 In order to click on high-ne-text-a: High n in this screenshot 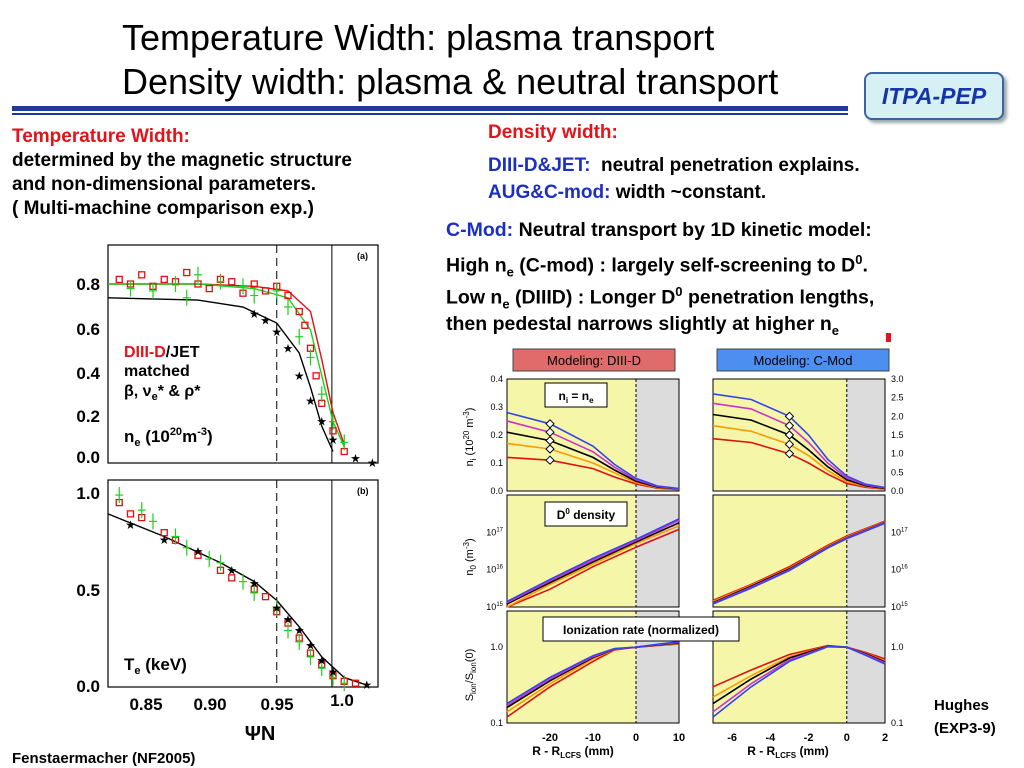, I will do `click(476, 265)`.